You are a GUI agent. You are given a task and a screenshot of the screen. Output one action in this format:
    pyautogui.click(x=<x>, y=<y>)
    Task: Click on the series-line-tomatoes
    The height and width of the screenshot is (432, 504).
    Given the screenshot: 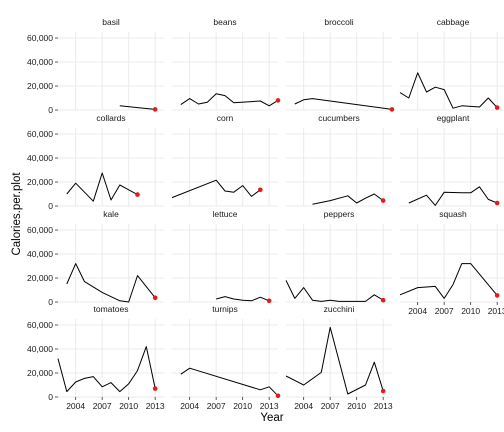 What is the action you would take?
    pyautogui.click(x=106, y=369)
    